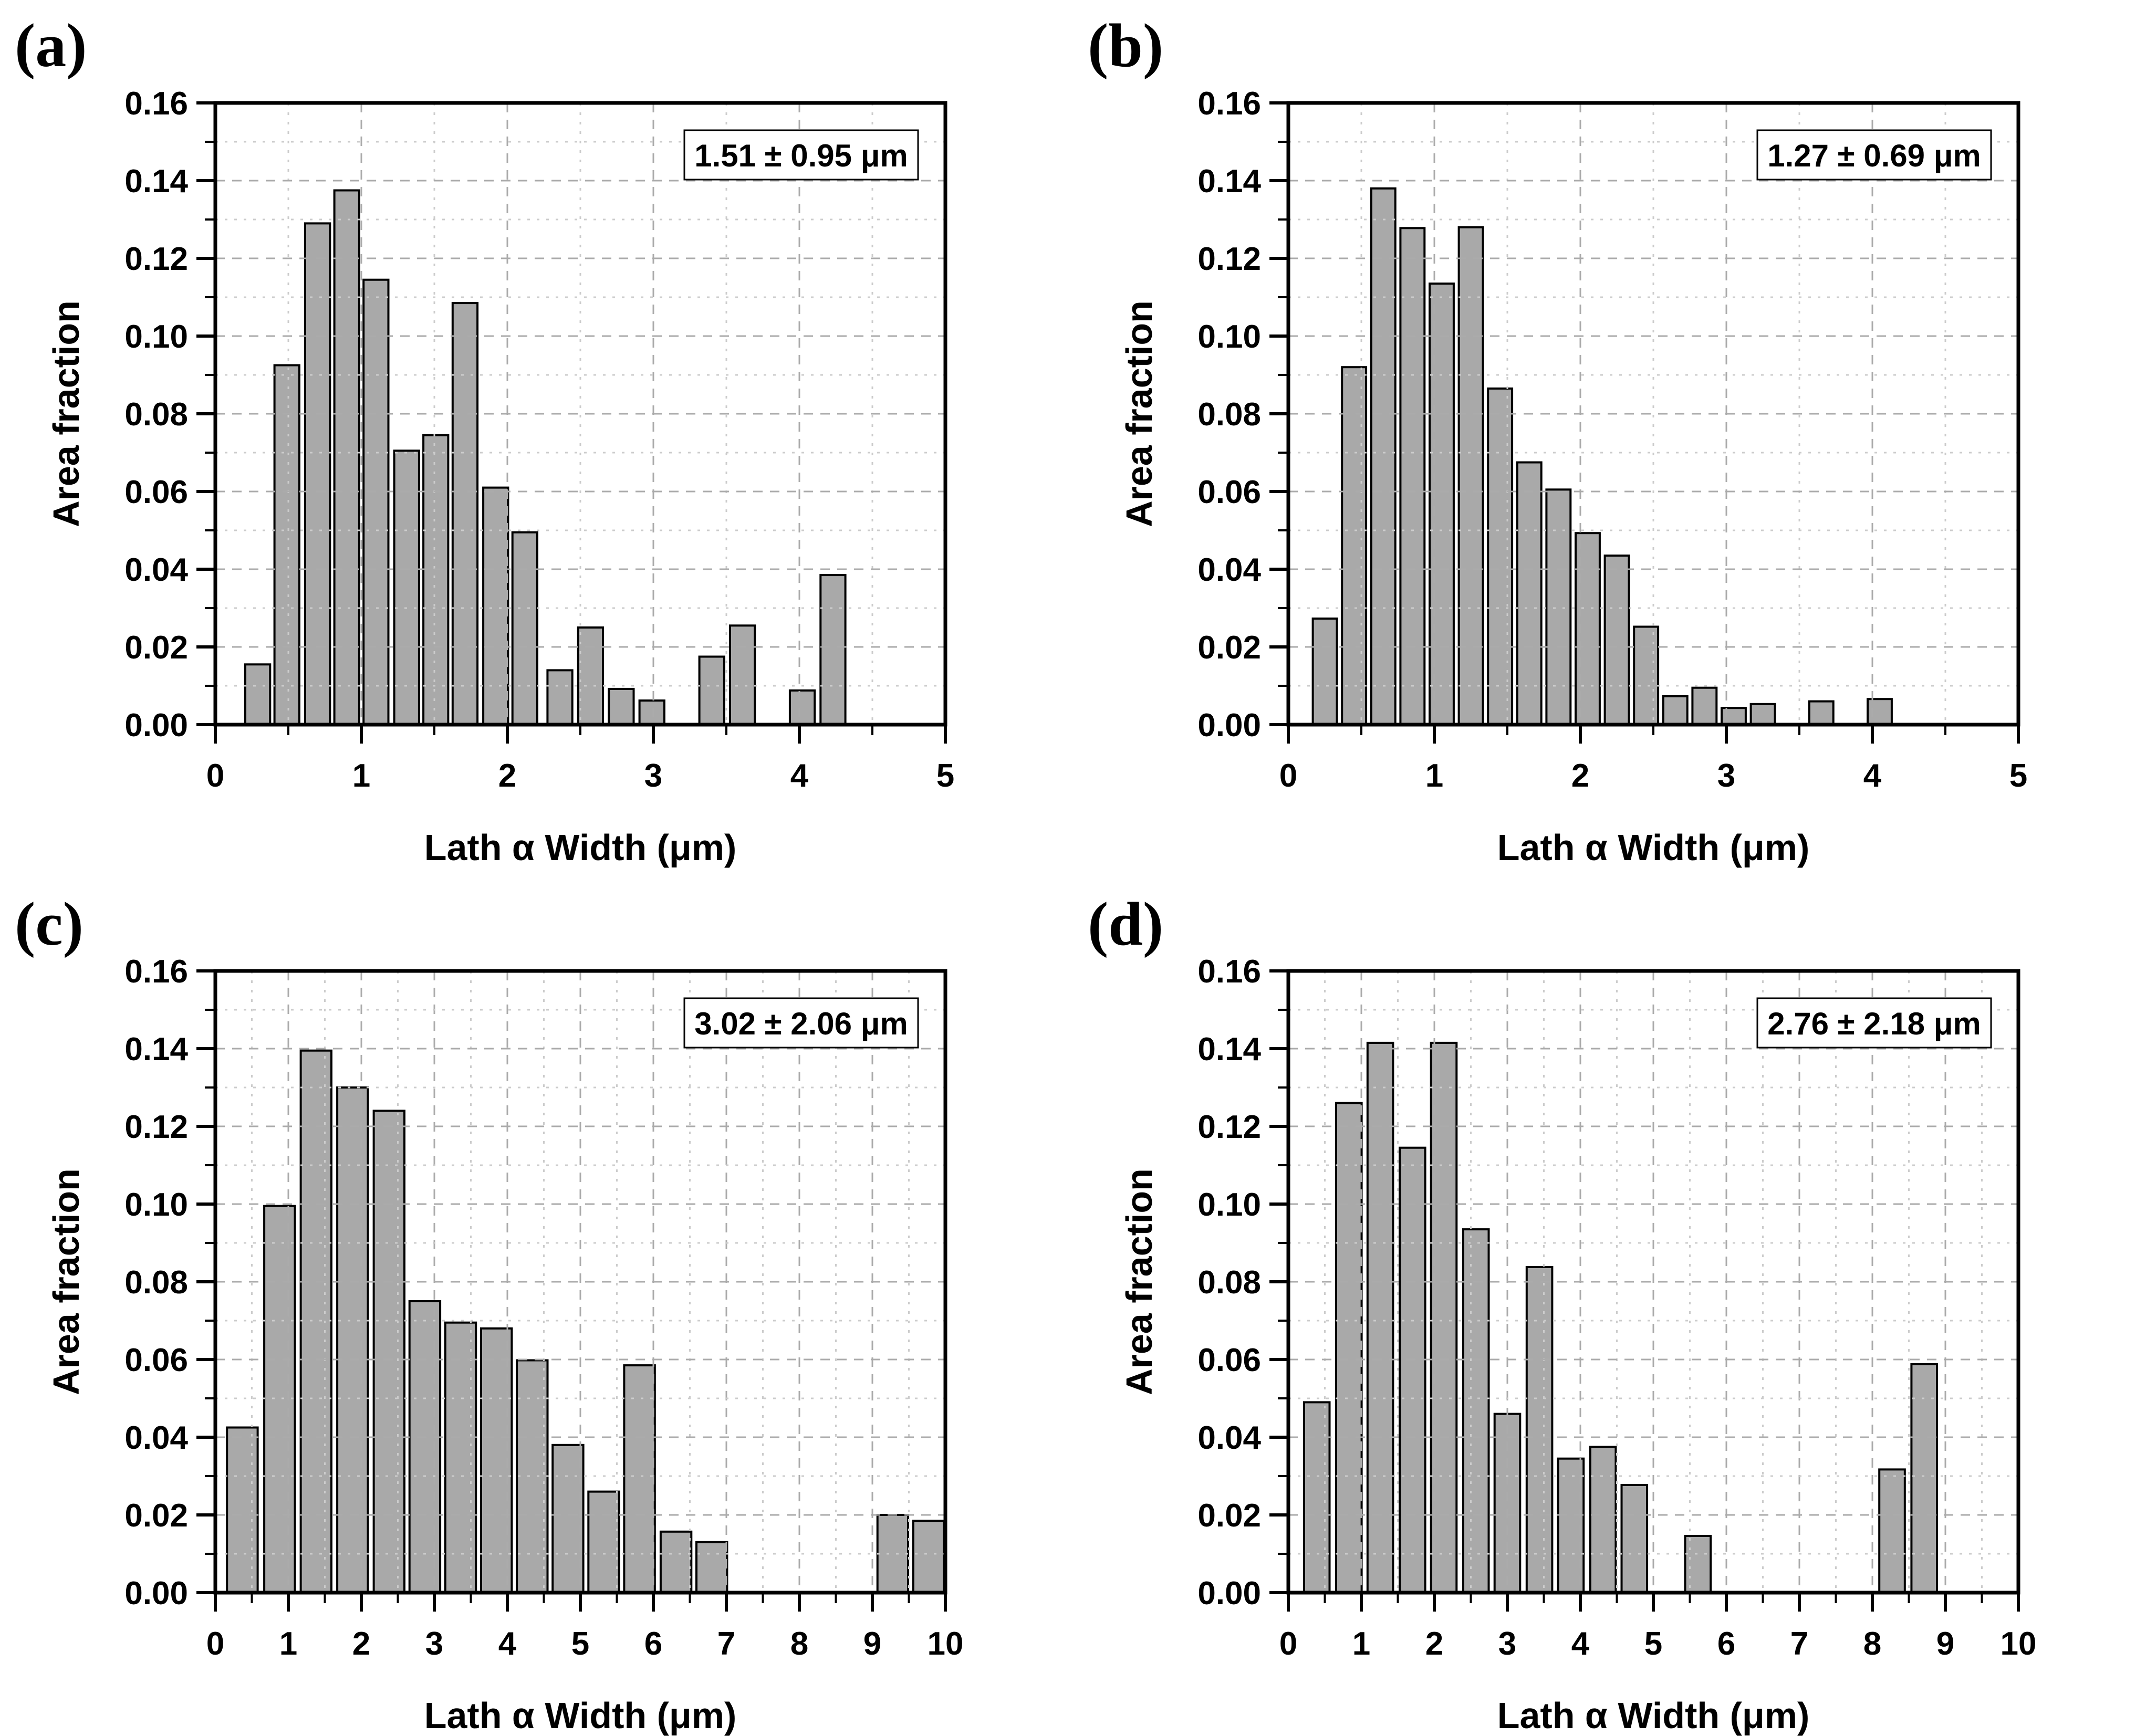 Image resolution: width=2146 pixels, height=1736 pixels. What do you see at coordinates (1229, 1516) in the screenshot?
I see `y-tick-label: 0.02` at bounding box center [1229, 1516].